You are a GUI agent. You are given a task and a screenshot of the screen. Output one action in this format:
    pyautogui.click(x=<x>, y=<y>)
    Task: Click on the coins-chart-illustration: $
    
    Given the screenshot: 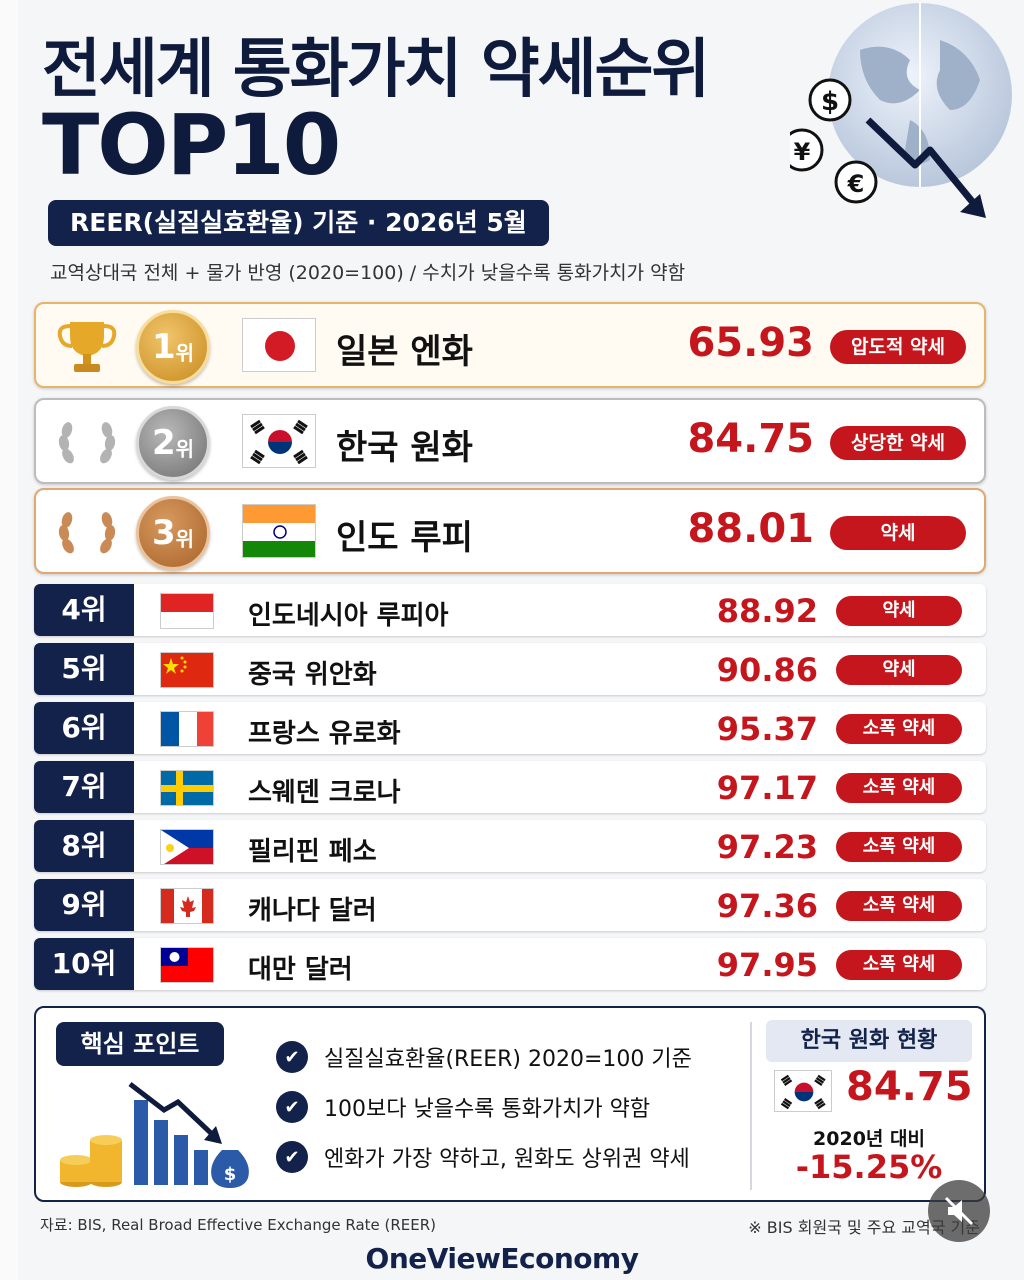 What is the action you would take?
    pyautogui.click(x=154, y=1135)
    